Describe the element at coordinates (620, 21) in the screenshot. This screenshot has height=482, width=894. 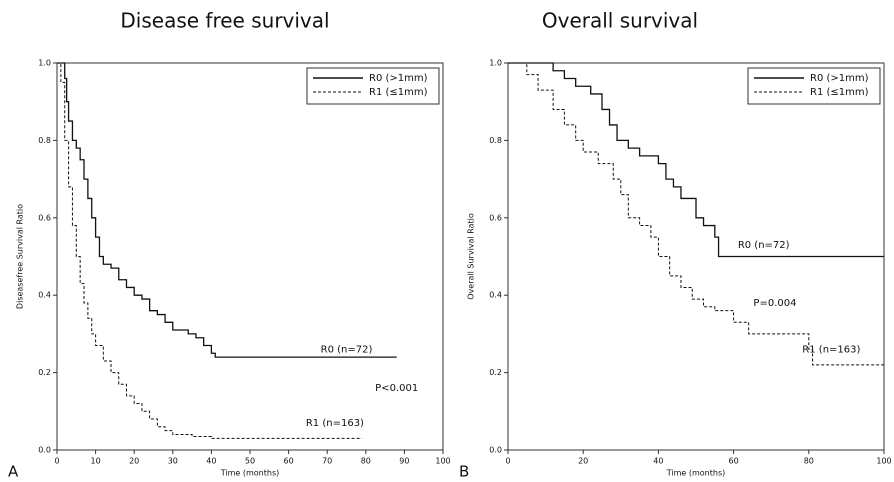
I see `chart-title: Overall survival` at that location.